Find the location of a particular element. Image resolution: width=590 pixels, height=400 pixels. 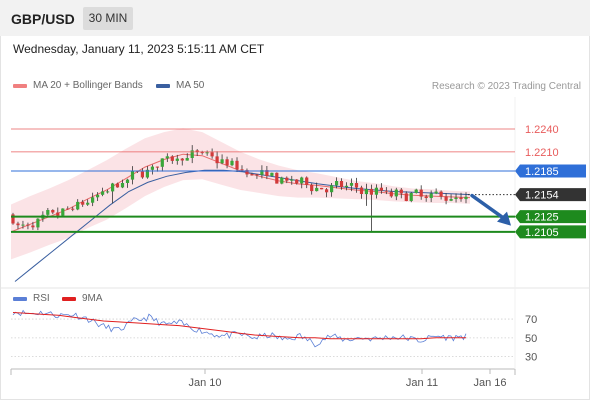

legend-ma50-label: MA 50 is located at coordinates (190, 85).